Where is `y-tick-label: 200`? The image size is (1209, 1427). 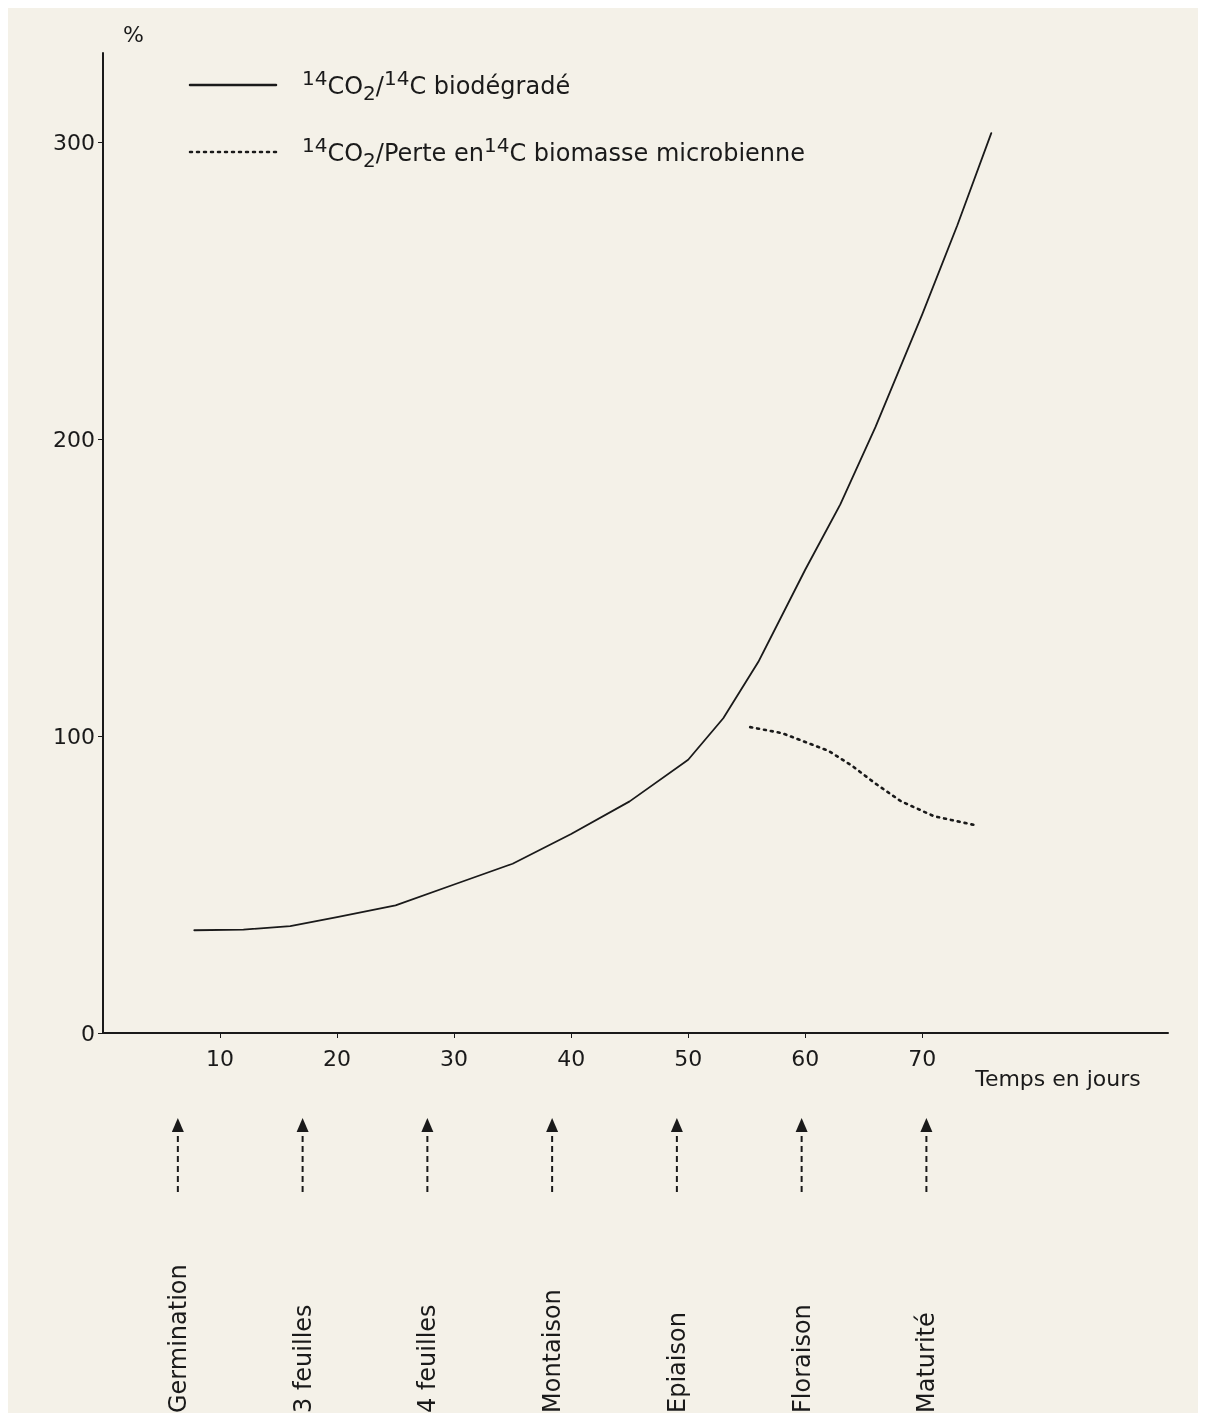 y-tick-label: 200 is located at coordinates (74, 439).